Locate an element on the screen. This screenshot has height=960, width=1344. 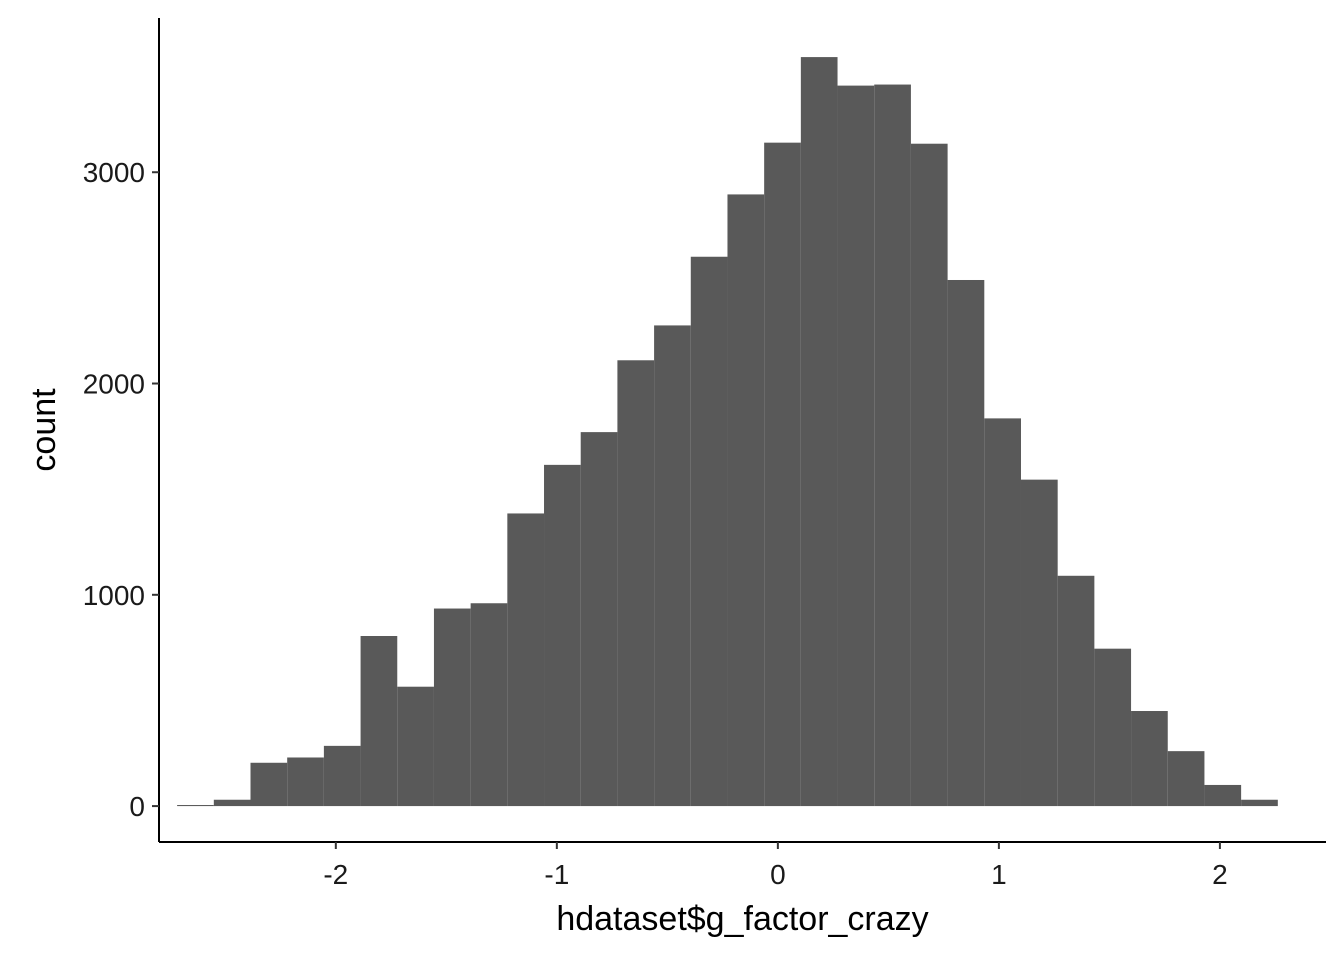
x-axis-ticks: -2 -1 0 1 2 is located at coordinates (775, 866).